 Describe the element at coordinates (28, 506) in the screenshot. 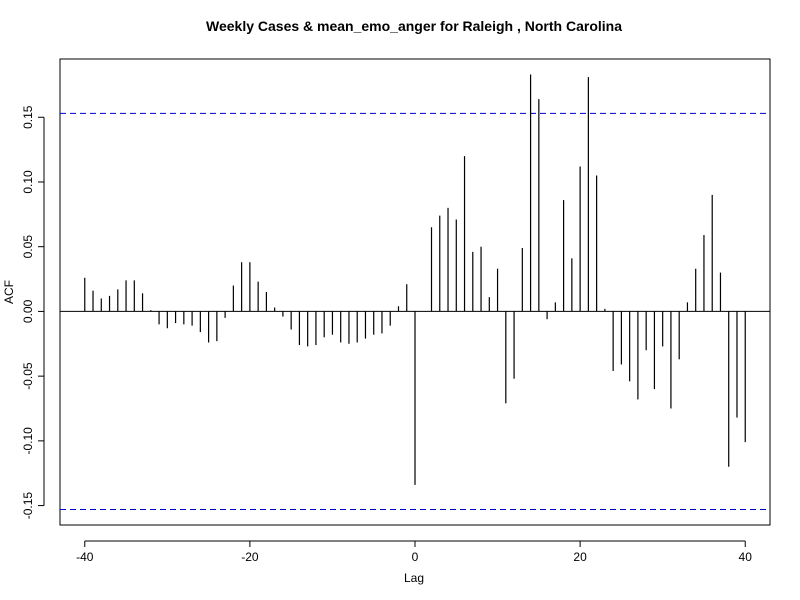

I see `y-tick-label: -0.15` at that location.